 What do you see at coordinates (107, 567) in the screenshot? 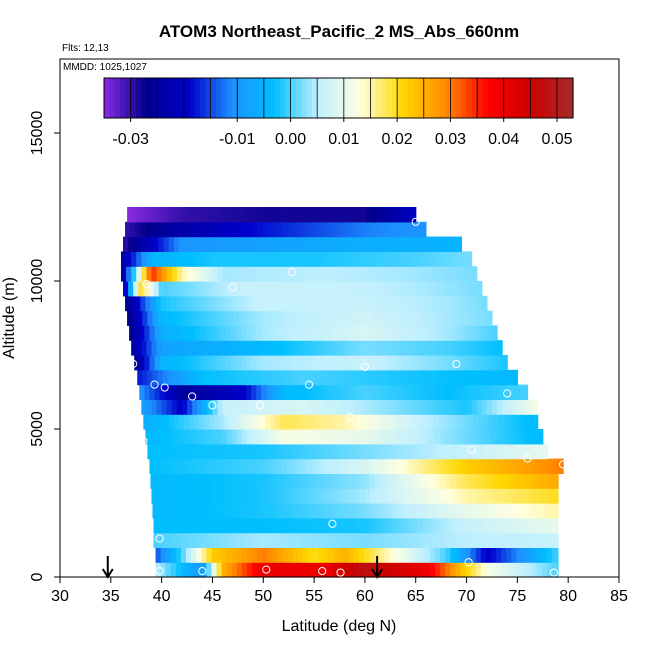
I see `flight-arrow` at bounding box center [107, 567].